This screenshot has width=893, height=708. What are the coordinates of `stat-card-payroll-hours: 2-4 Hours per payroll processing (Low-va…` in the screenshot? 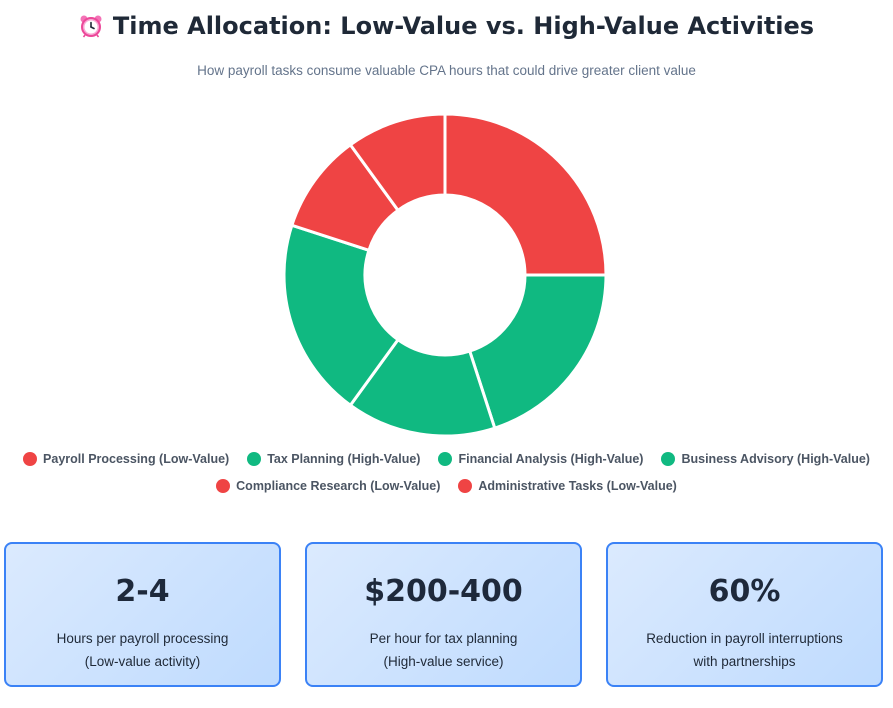 It's located at (142, 614).